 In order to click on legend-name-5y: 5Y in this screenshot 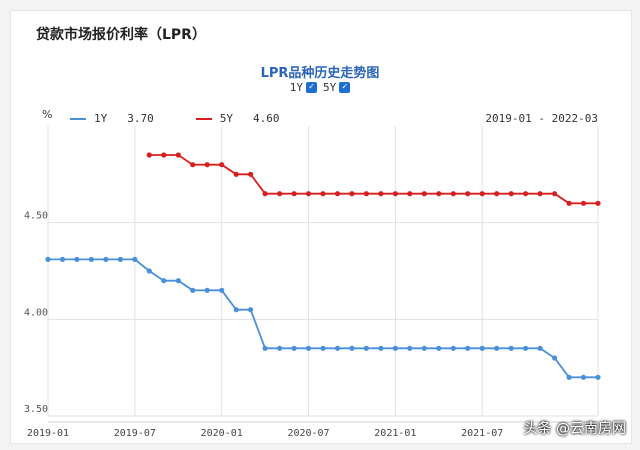, I will do `click(226, 118)`.